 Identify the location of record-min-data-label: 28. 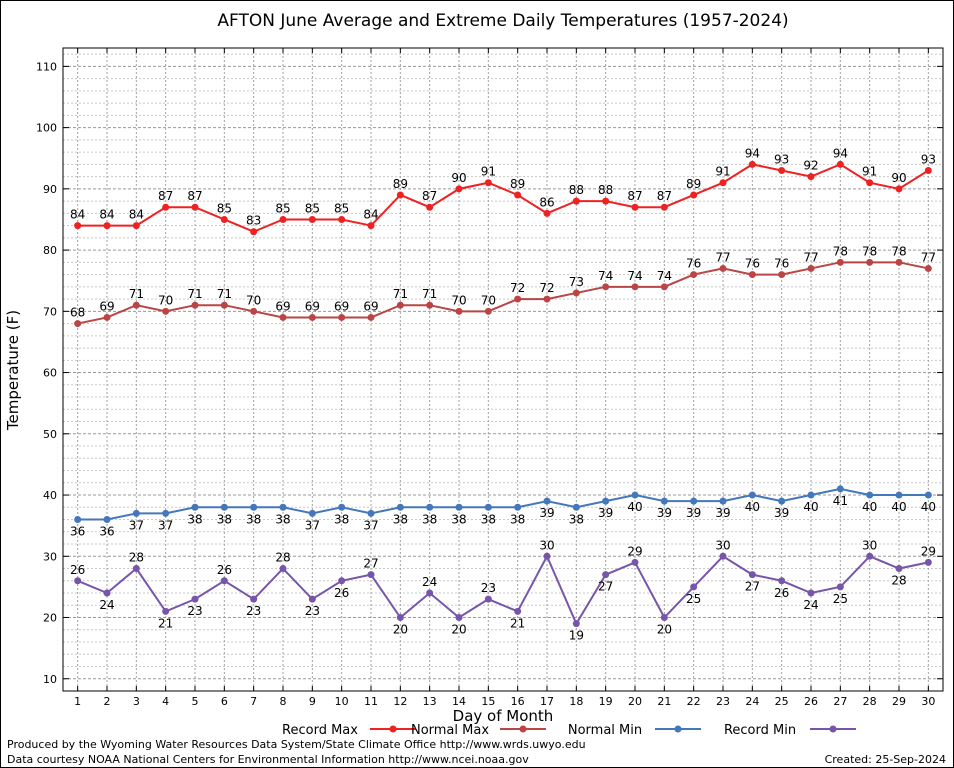
(898, 581).